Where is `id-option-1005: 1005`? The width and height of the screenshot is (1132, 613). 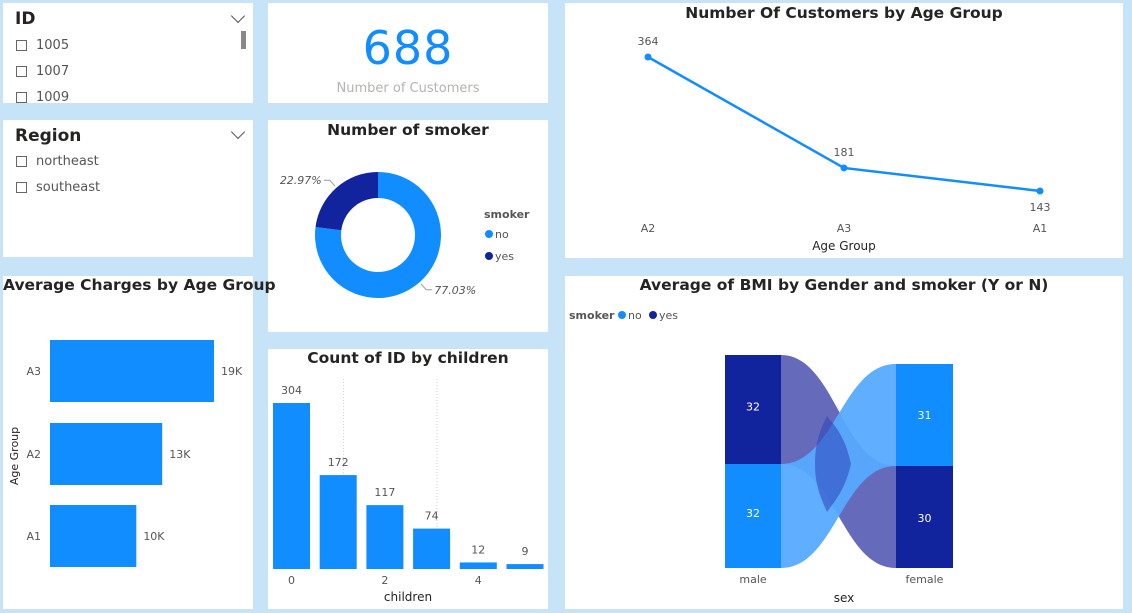
id-option-1005: 1005 is located at coordinates (42, 45).